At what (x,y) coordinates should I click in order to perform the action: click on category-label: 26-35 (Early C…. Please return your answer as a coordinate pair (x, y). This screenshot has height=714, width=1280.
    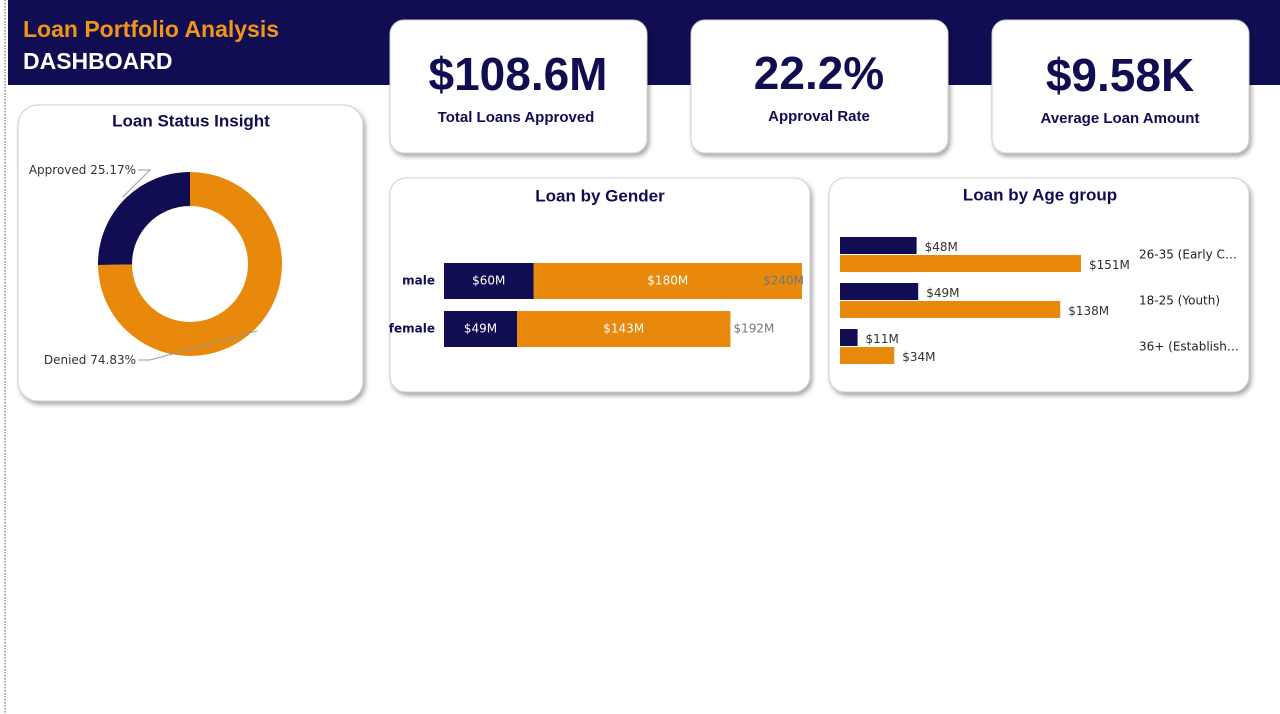
    Looking at the image, I should click on (1188, 255).